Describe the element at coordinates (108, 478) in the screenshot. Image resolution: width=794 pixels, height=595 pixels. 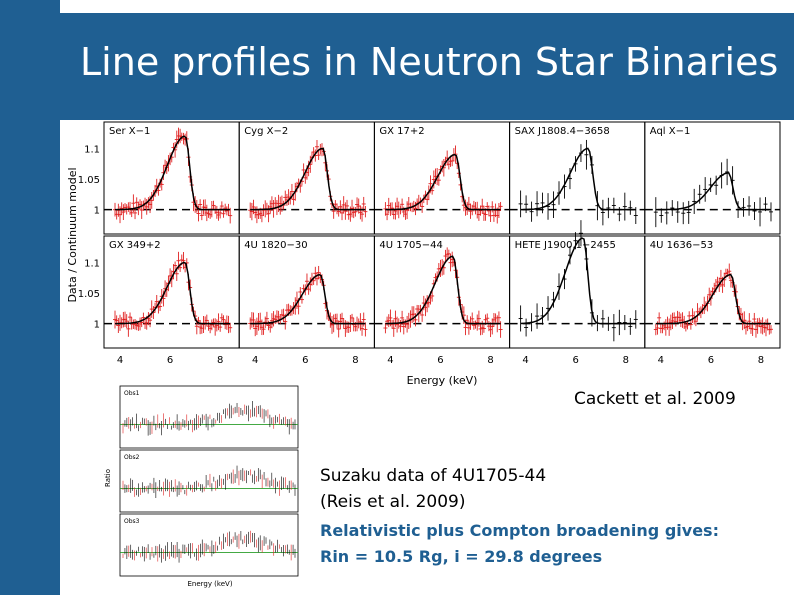
I see `inset-ylabel: Ratio` at that location.